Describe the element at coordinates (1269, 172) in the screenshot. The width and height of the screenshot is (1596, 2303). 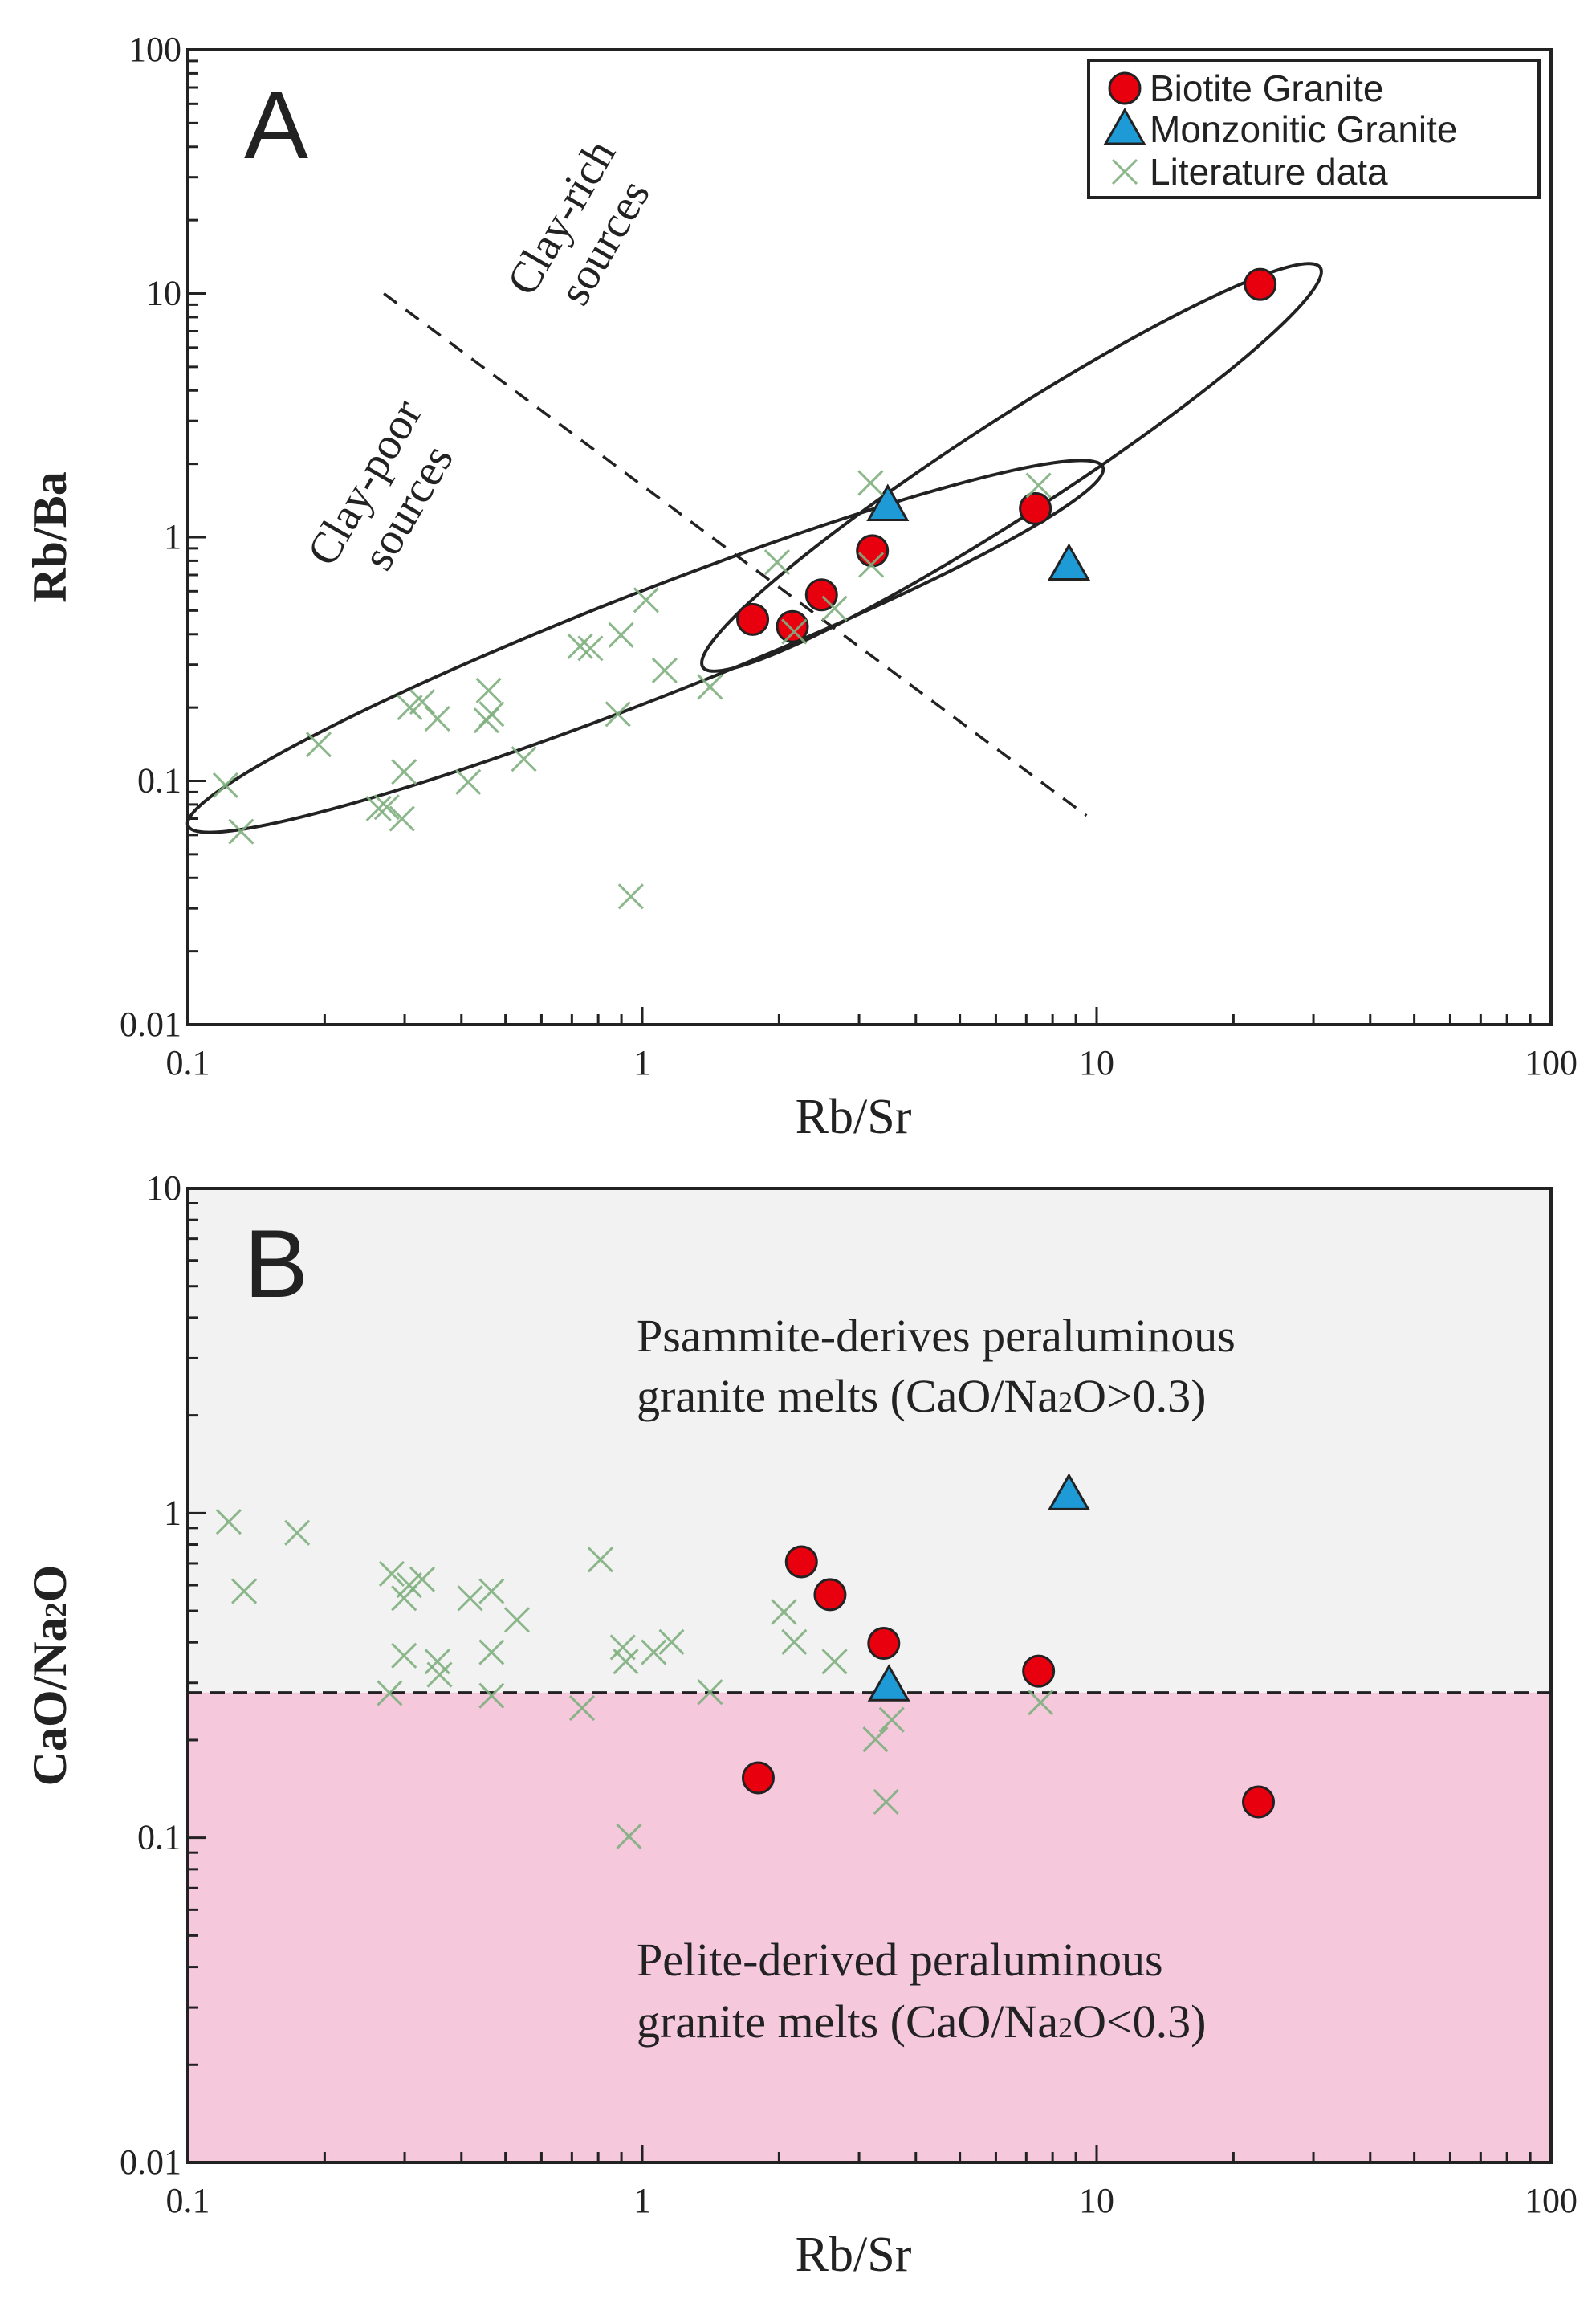
I see `legend-label: Literature data` at that location.